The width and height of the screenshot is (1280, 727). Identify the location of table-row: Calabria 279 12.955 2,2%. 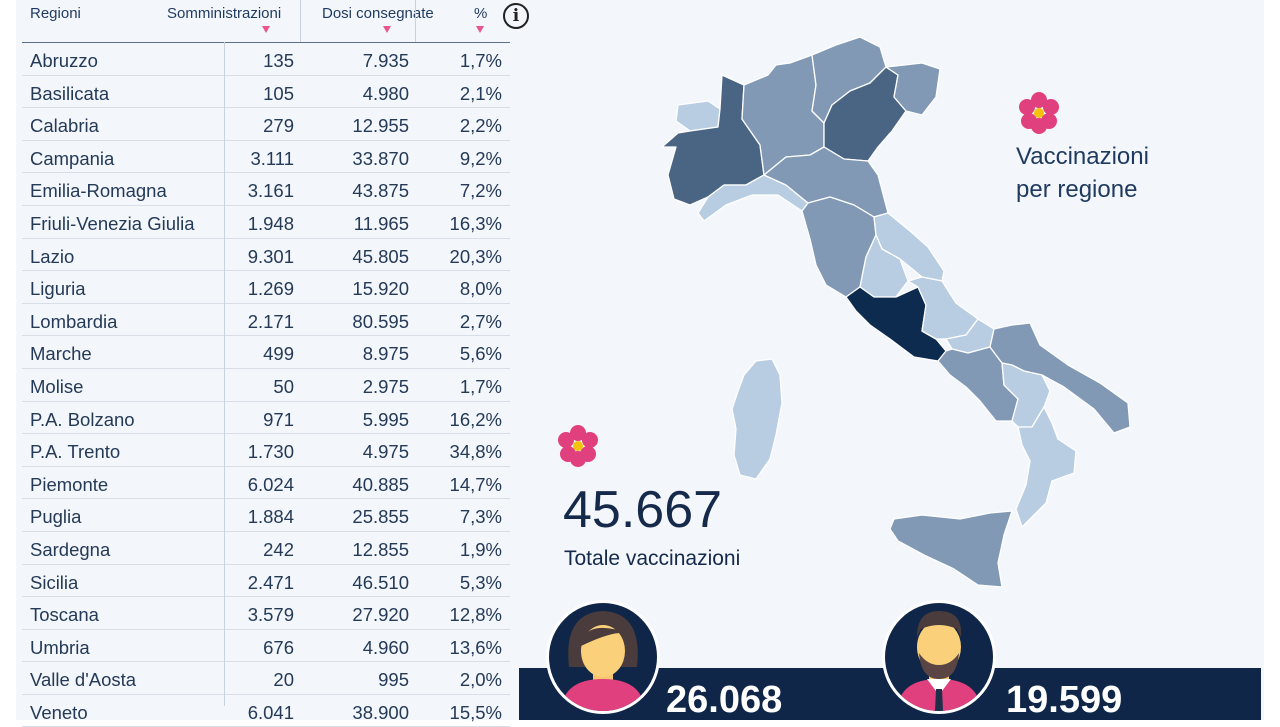
(266, 124).